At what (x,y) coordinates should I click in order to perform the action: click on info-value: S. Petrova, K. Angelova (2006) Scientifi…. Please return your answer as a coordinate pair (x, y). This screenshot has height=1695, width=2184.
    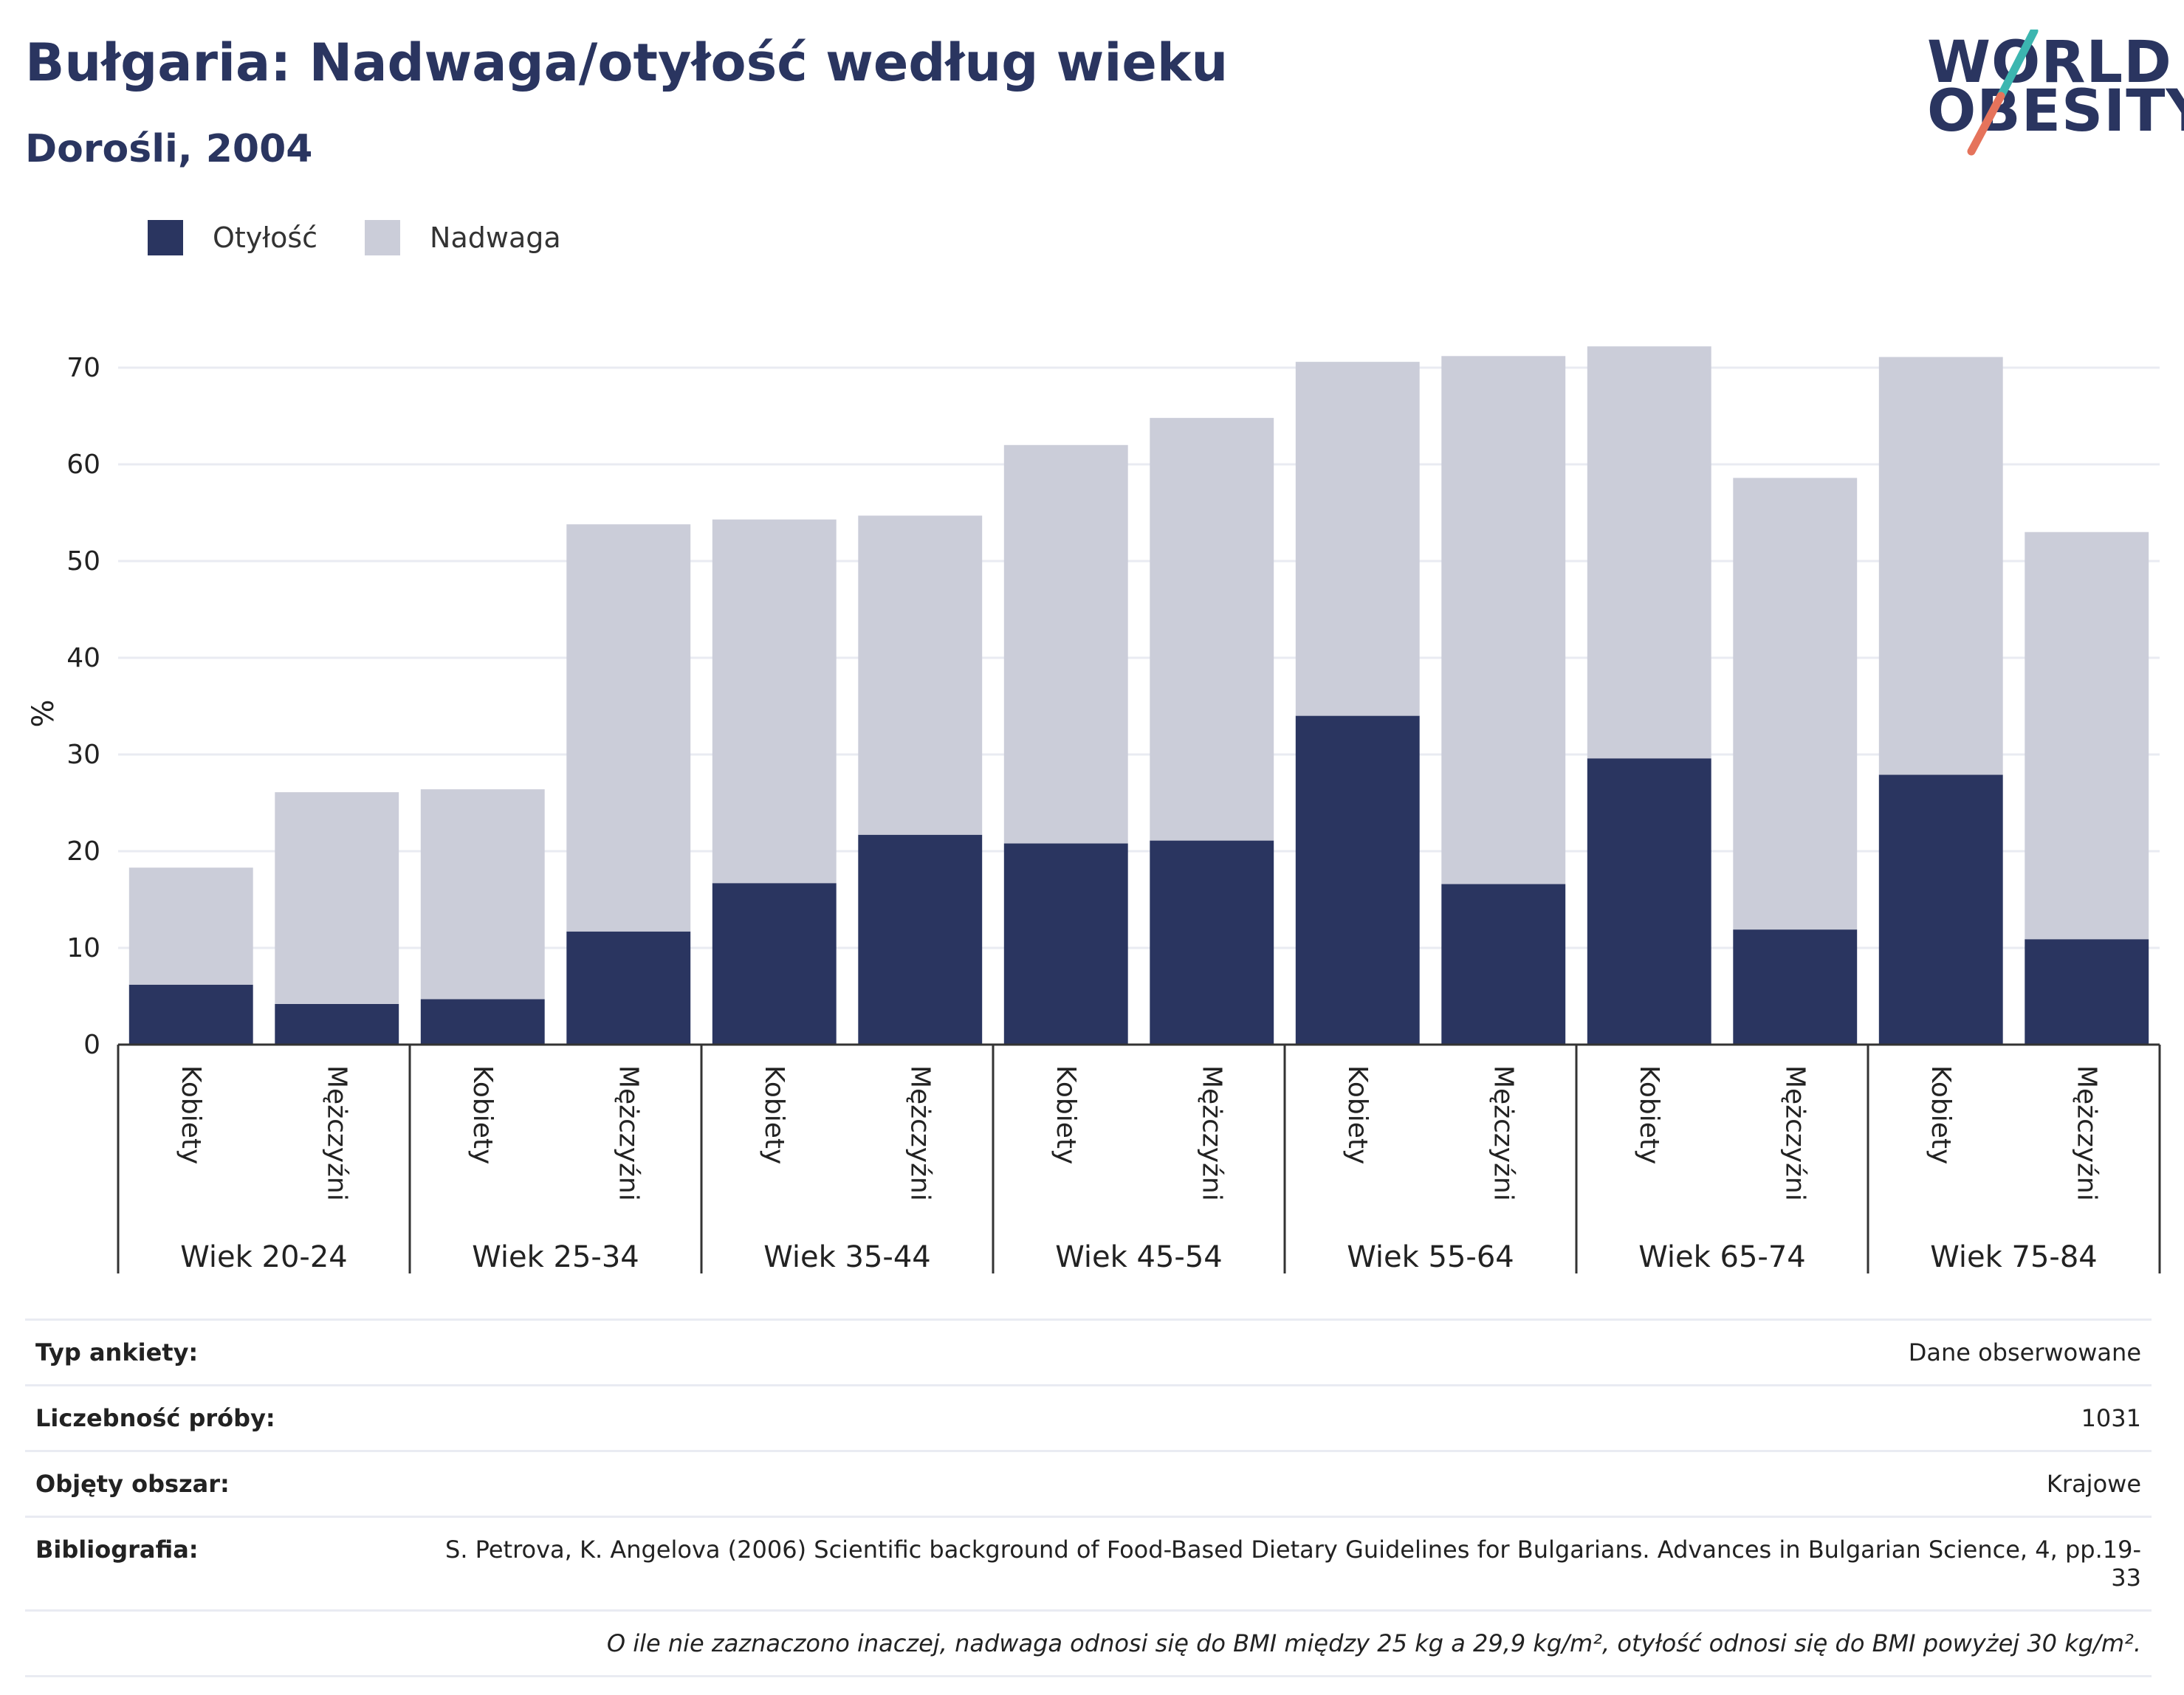
    Looking at the image, I should click on (1293, 1564).